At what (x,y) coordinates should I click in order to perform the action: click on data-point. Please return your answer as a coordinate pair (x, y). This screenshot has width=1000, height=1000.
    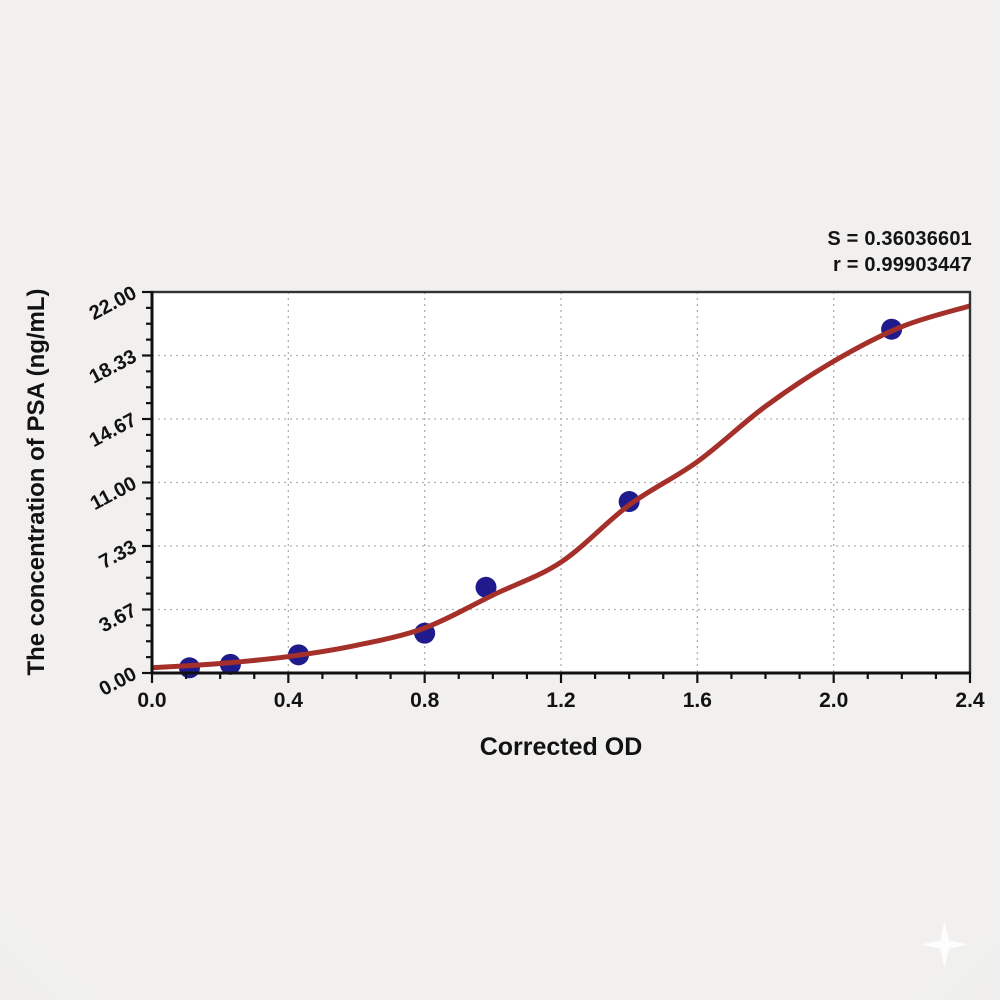
    Looking at the image, I should click on (486, 587).